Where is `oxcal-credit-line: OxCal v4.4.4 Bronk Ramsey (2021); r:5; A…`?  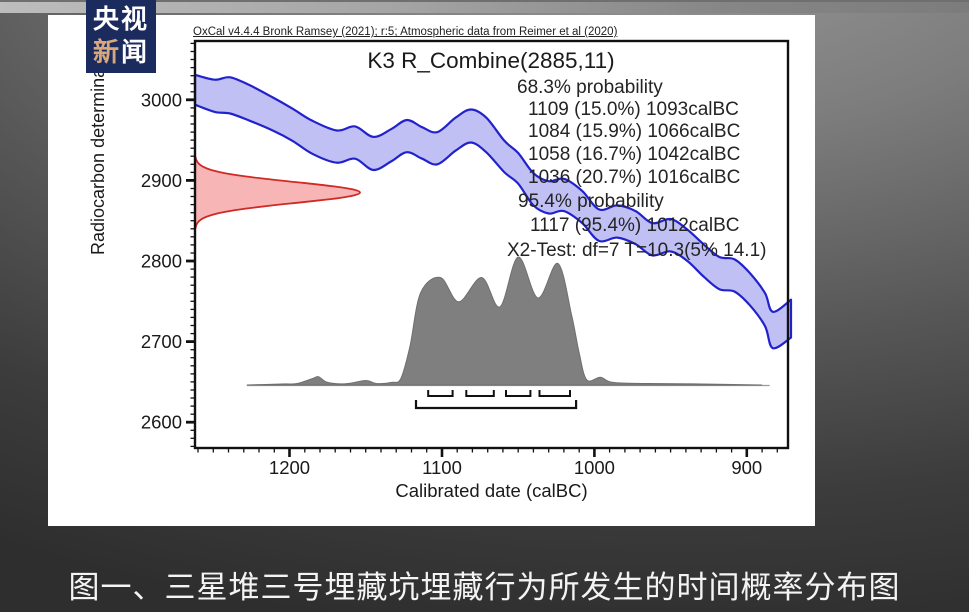 oxcal-credit-line: OxCal v4.4.4 Bronk Ramsey (2021); r:5; A… is located at coordinates (405, 32).